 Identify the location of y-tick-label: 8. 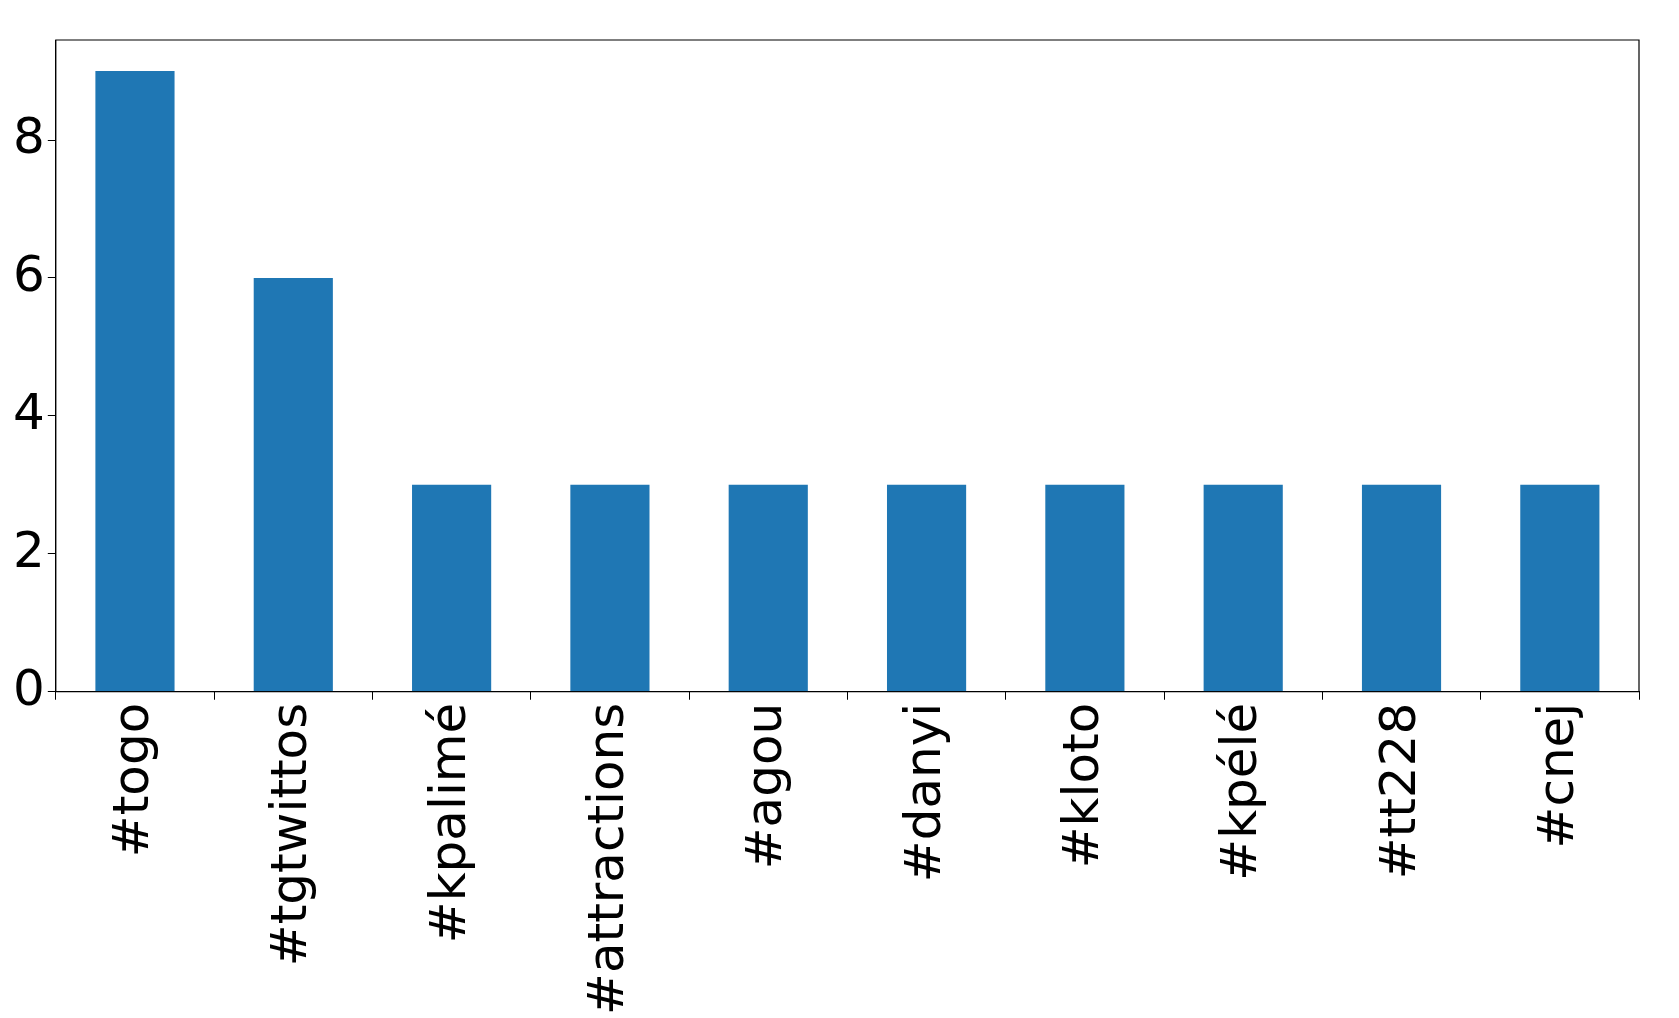
(29, 135).